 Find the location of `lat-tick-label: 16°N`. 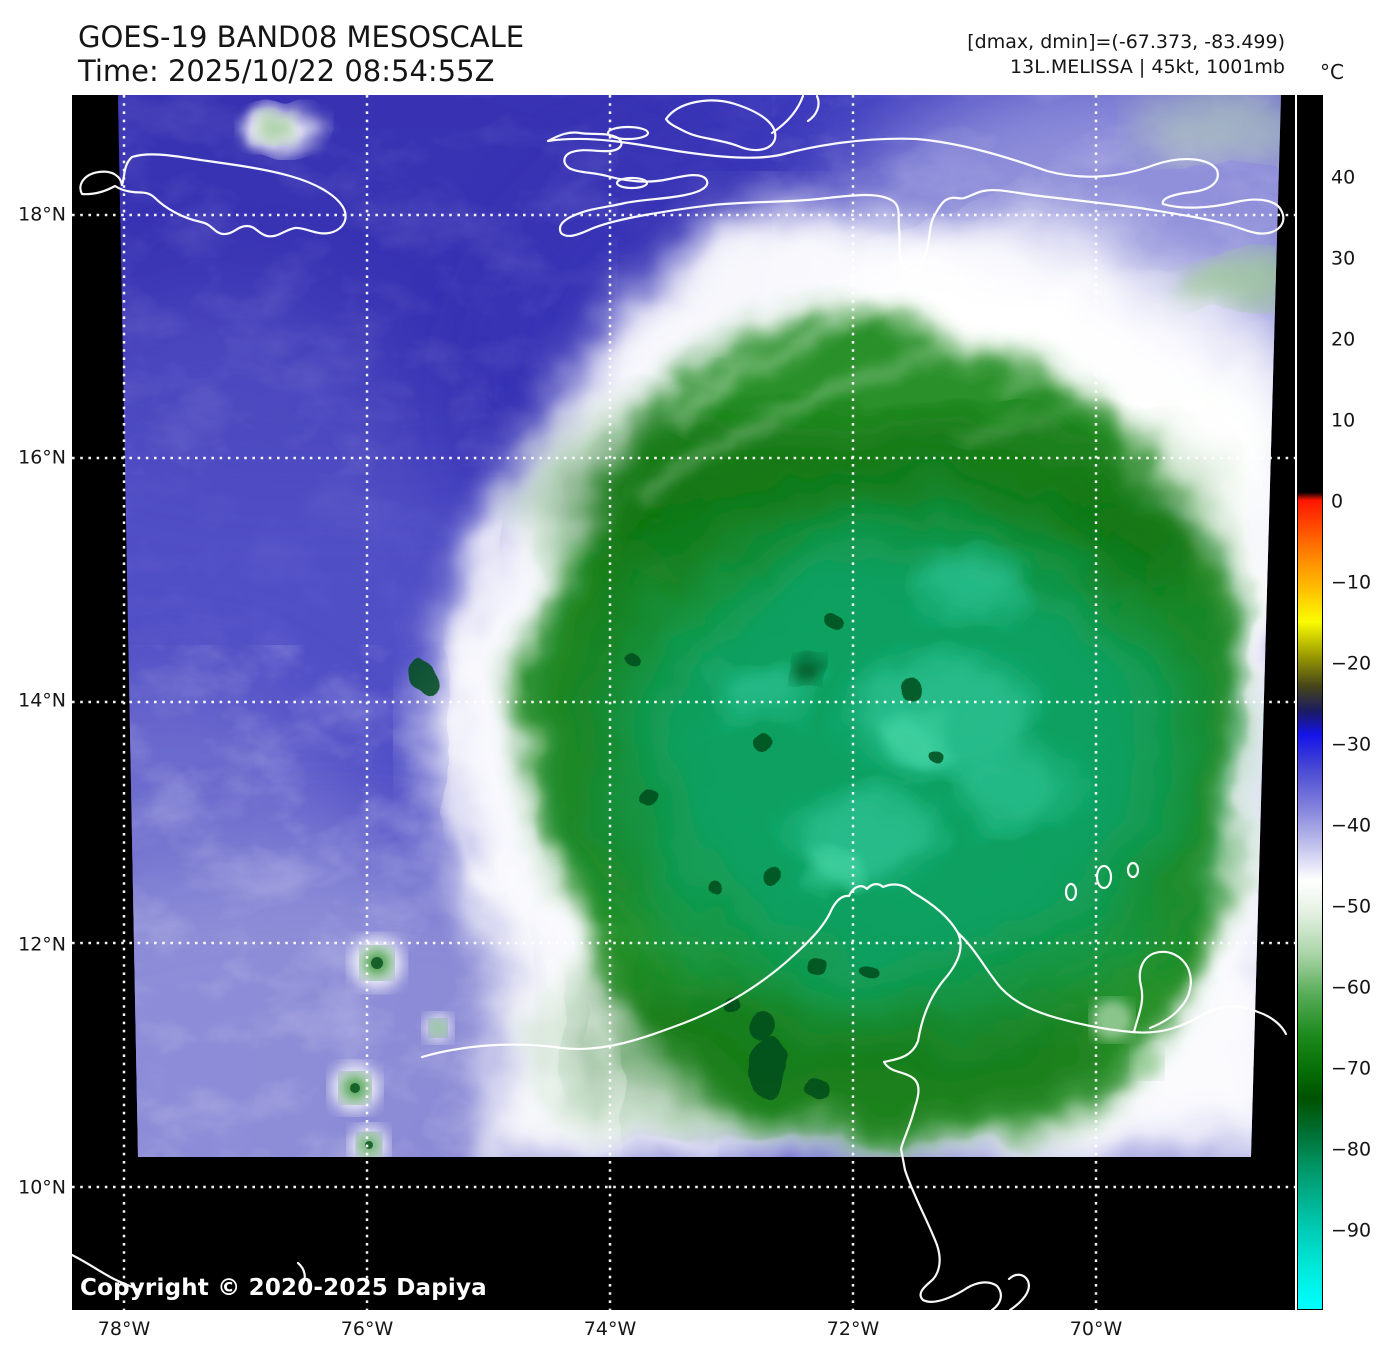

lat-tick-label: 16°N is located at coordinates (42, 457).